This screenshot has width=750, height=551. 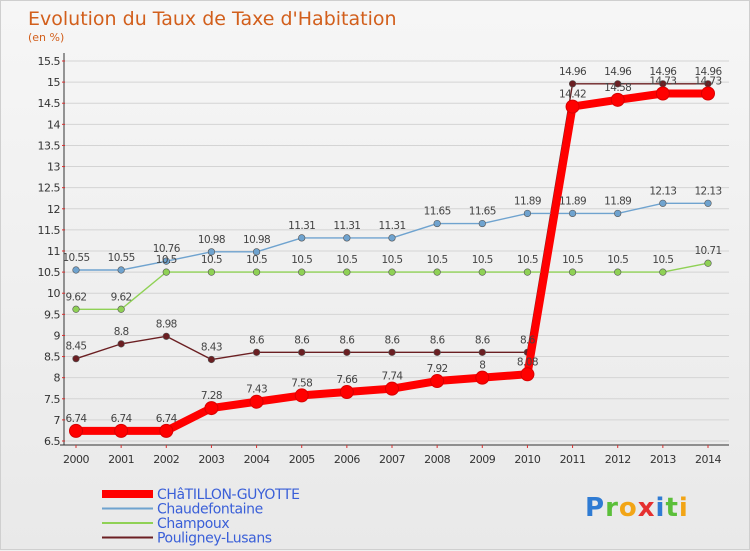 I want to click on y-tick-label: 6.5, so click(x=52, y=441).